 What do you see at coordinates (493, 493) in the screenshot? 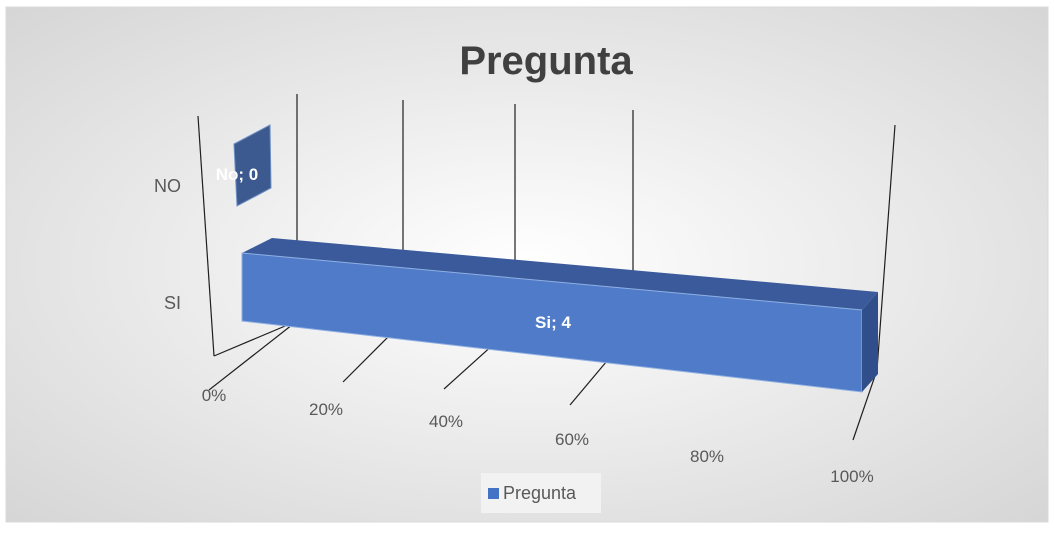
I see `legend-swatch` at bounding box center [493, 493].